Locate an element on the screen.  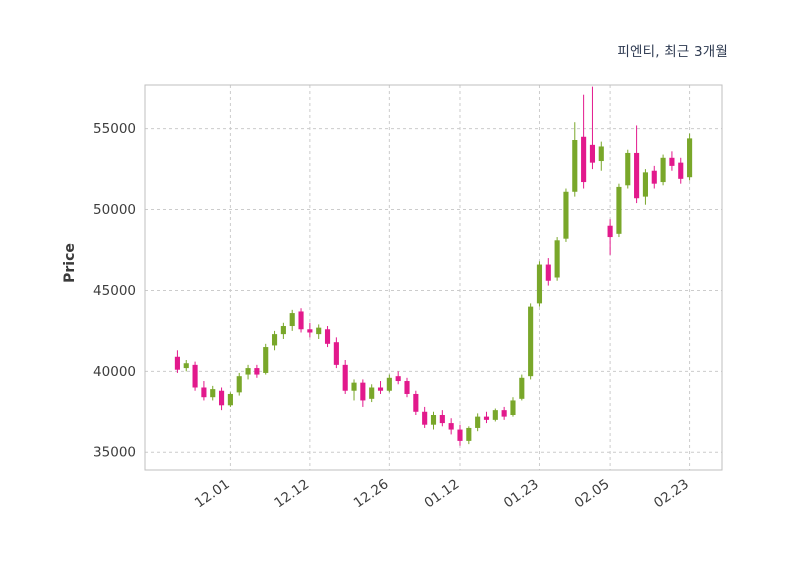
x-tick-label: 12.26 is located at coordinates (371, 493).